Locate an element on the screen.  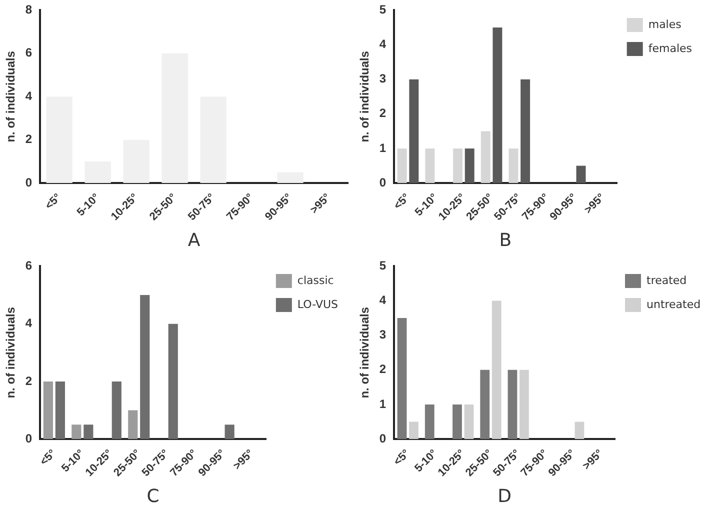
x-axis-title: C is located at coordinates (153, 496).